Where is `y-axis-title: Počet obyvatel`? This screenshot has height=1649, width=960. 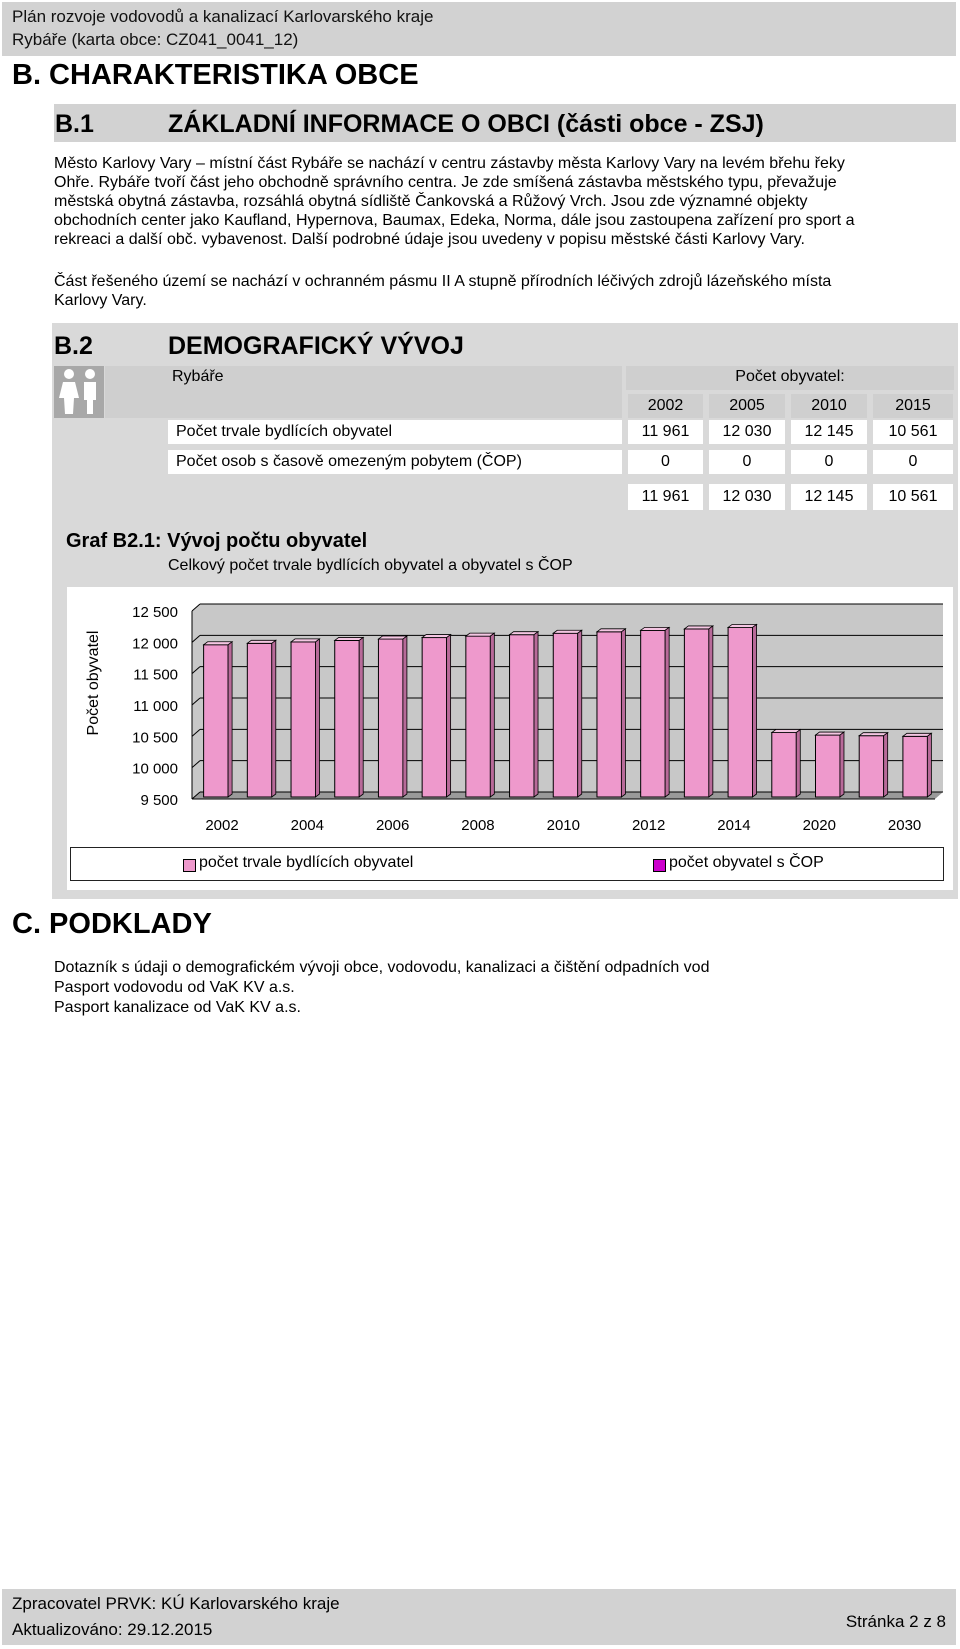
y-axis-title: Počet obyvatel is located at coordinates (93, 683).